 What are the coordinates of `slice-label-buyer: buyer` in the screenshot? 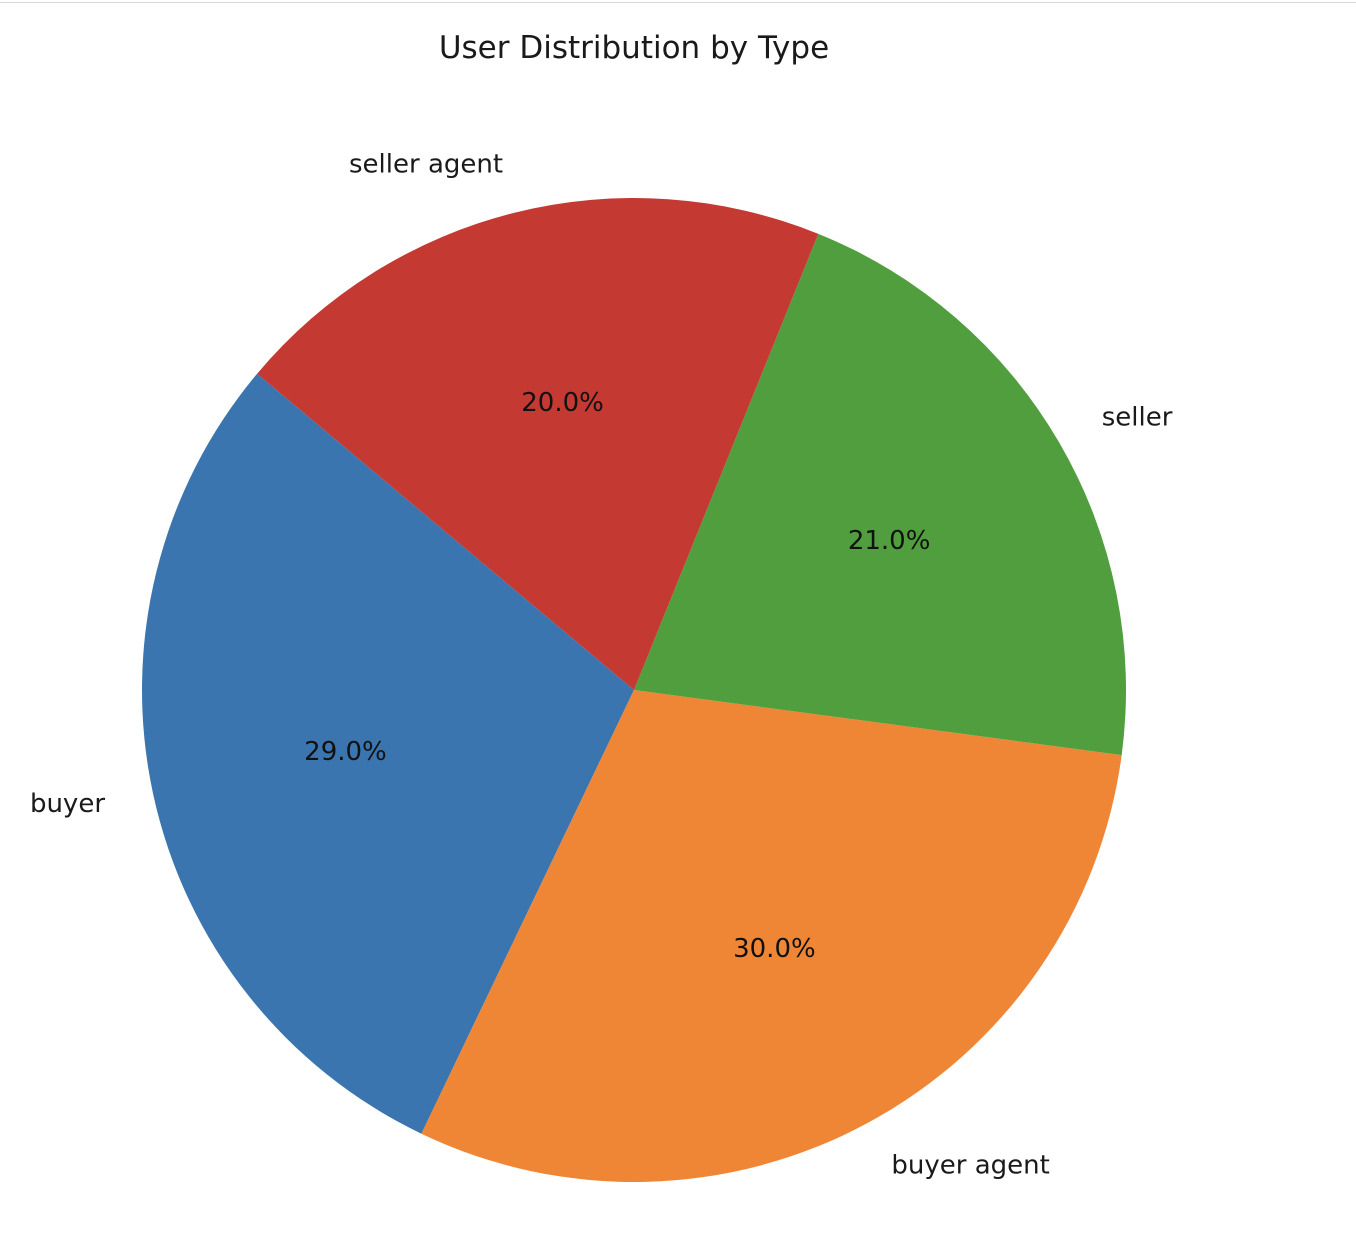 It's located at (67, 804).